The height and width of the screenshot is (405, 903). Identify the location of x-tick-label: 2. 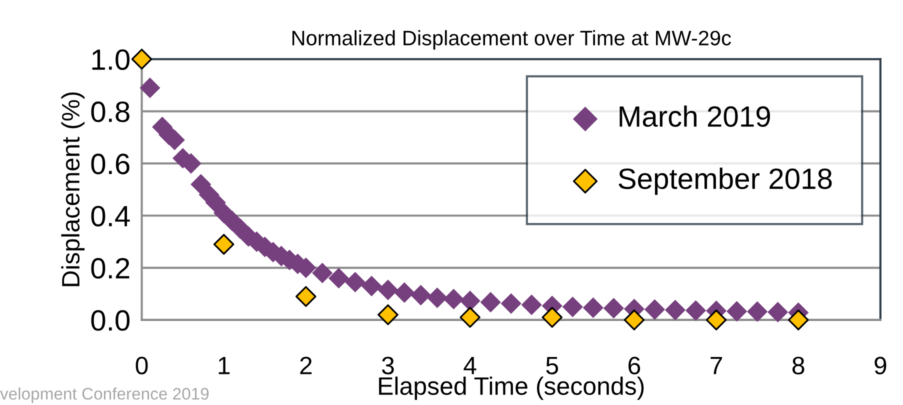
(306, 365).